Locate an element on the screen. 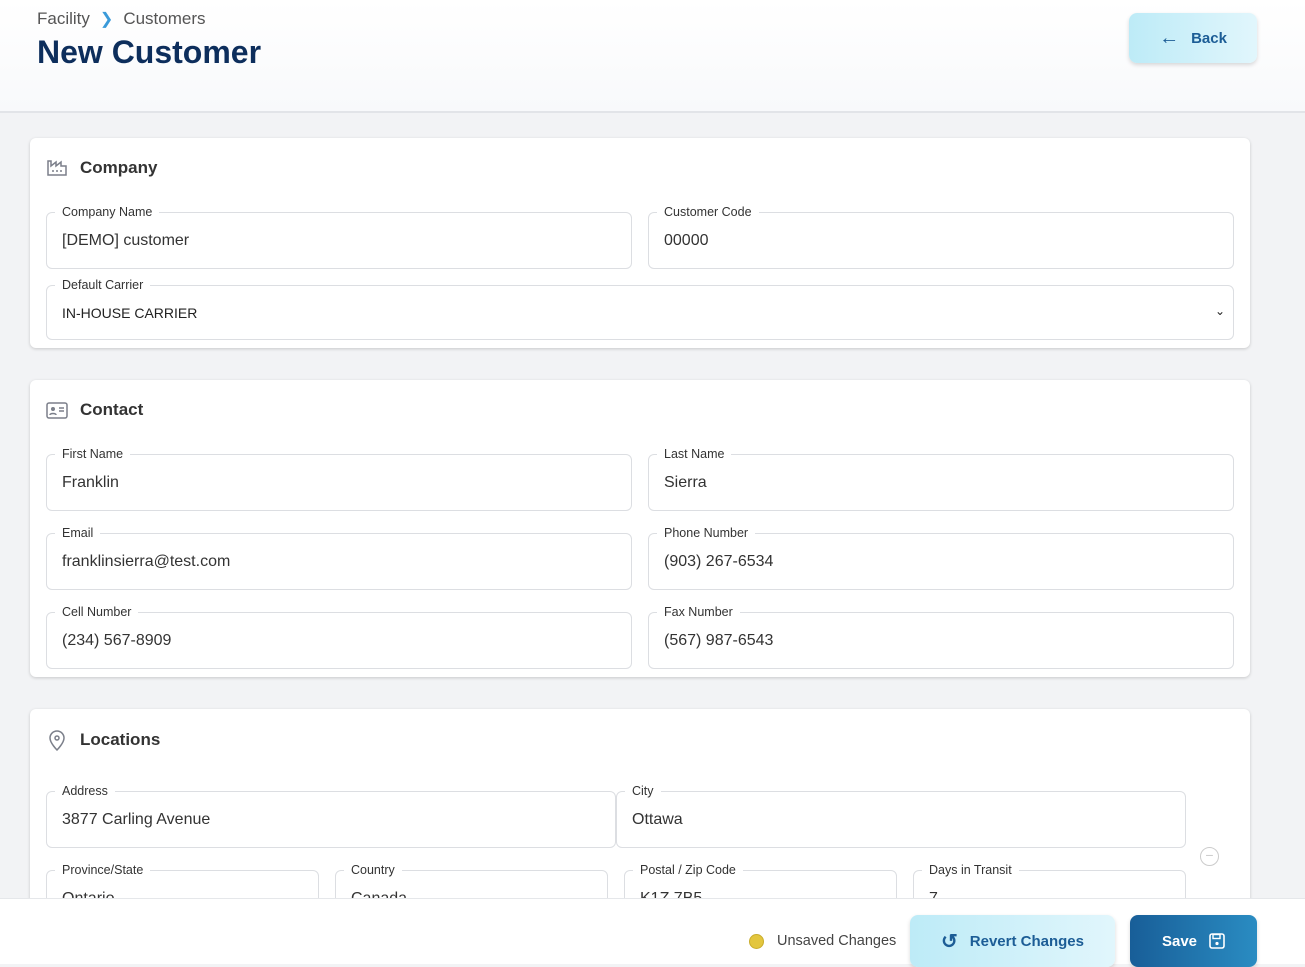 The width and height of the screenshot is (1305, 967). save-label: Save is located at coordinates (1179, 941).